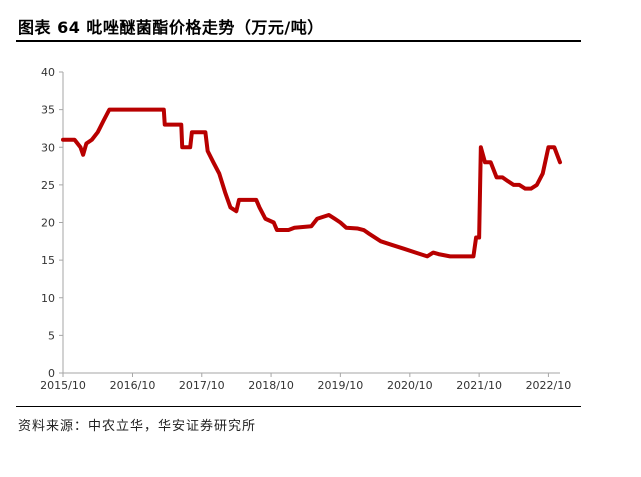 The width and height of the screenshot is (641, 477). I want to click on y-tick-label: 0, so click(51, 373).